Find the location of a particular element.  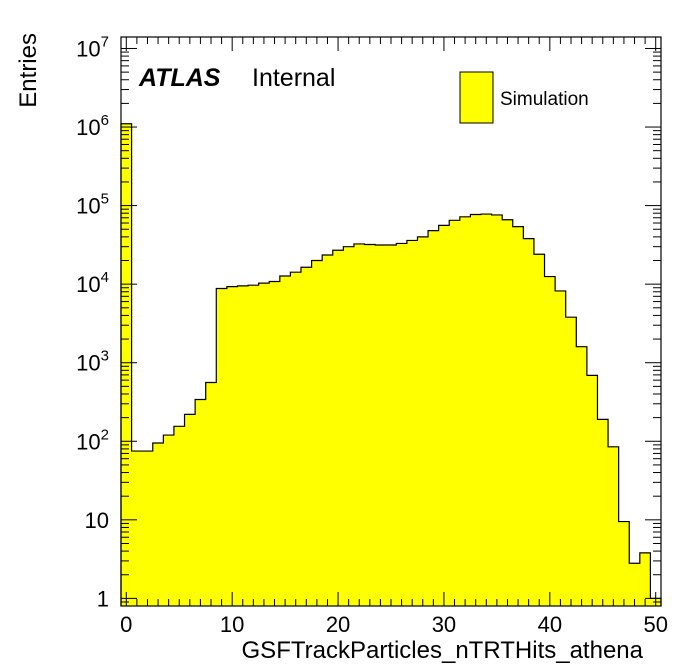

y-tick-label: 10⁴ is located at coordinates (92, 283).